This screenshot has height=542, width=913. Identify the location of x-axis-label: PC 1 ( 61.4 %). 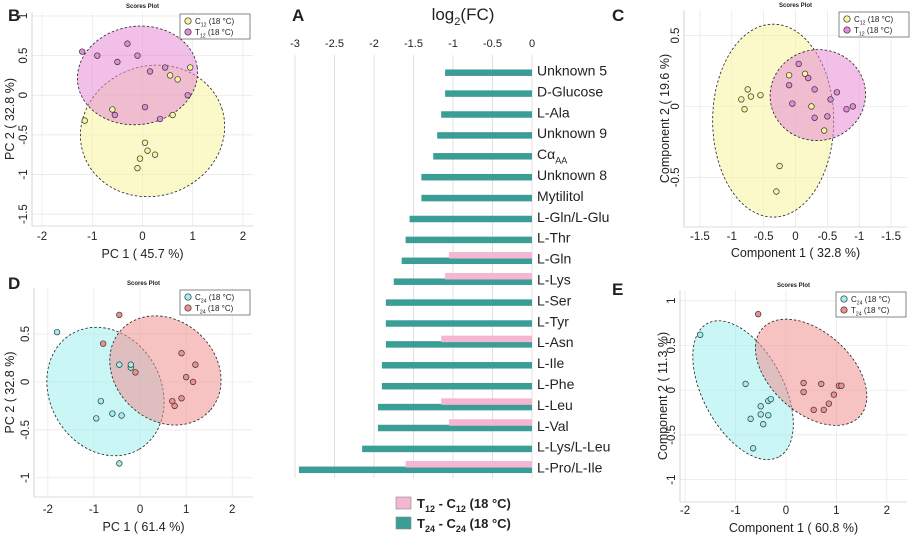
(144, 527).